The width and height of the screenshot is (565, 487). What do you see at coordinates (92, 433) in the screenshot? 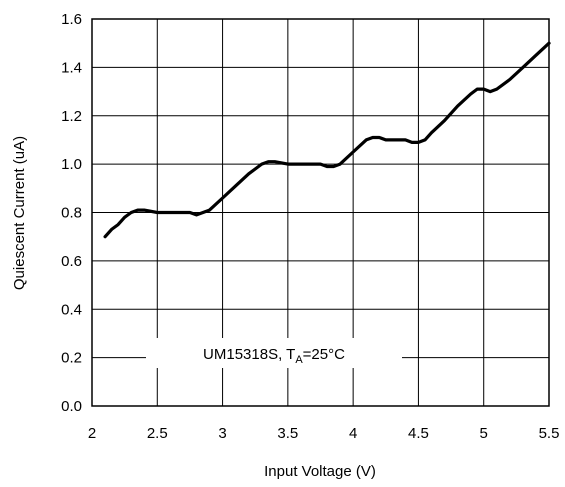
I see `x-tick-label: 2` at bounding box center [92, 433].